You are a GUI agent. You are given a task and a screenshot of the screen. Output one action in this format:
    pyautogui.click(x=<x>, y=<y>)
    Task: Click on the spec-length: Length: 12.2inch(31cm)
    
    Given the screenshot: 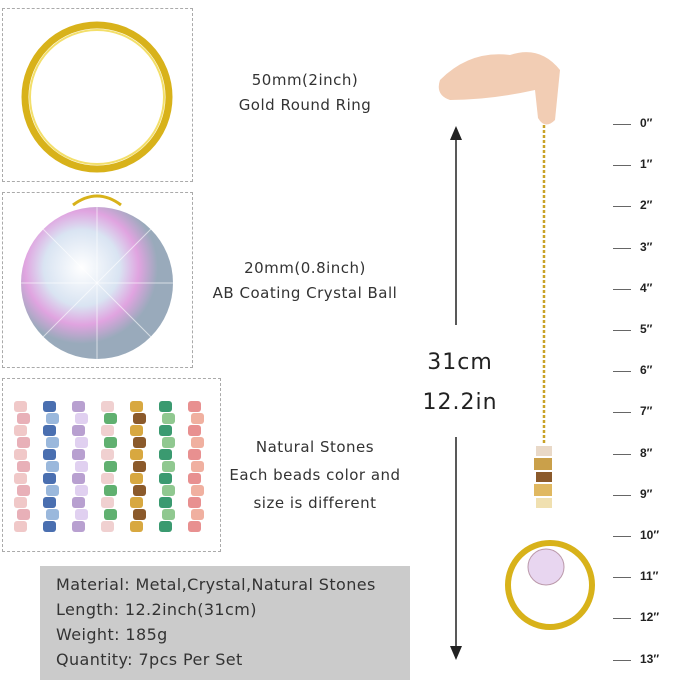 What is the action you would take?
    pyautogui.click(x=156, y=609)
    